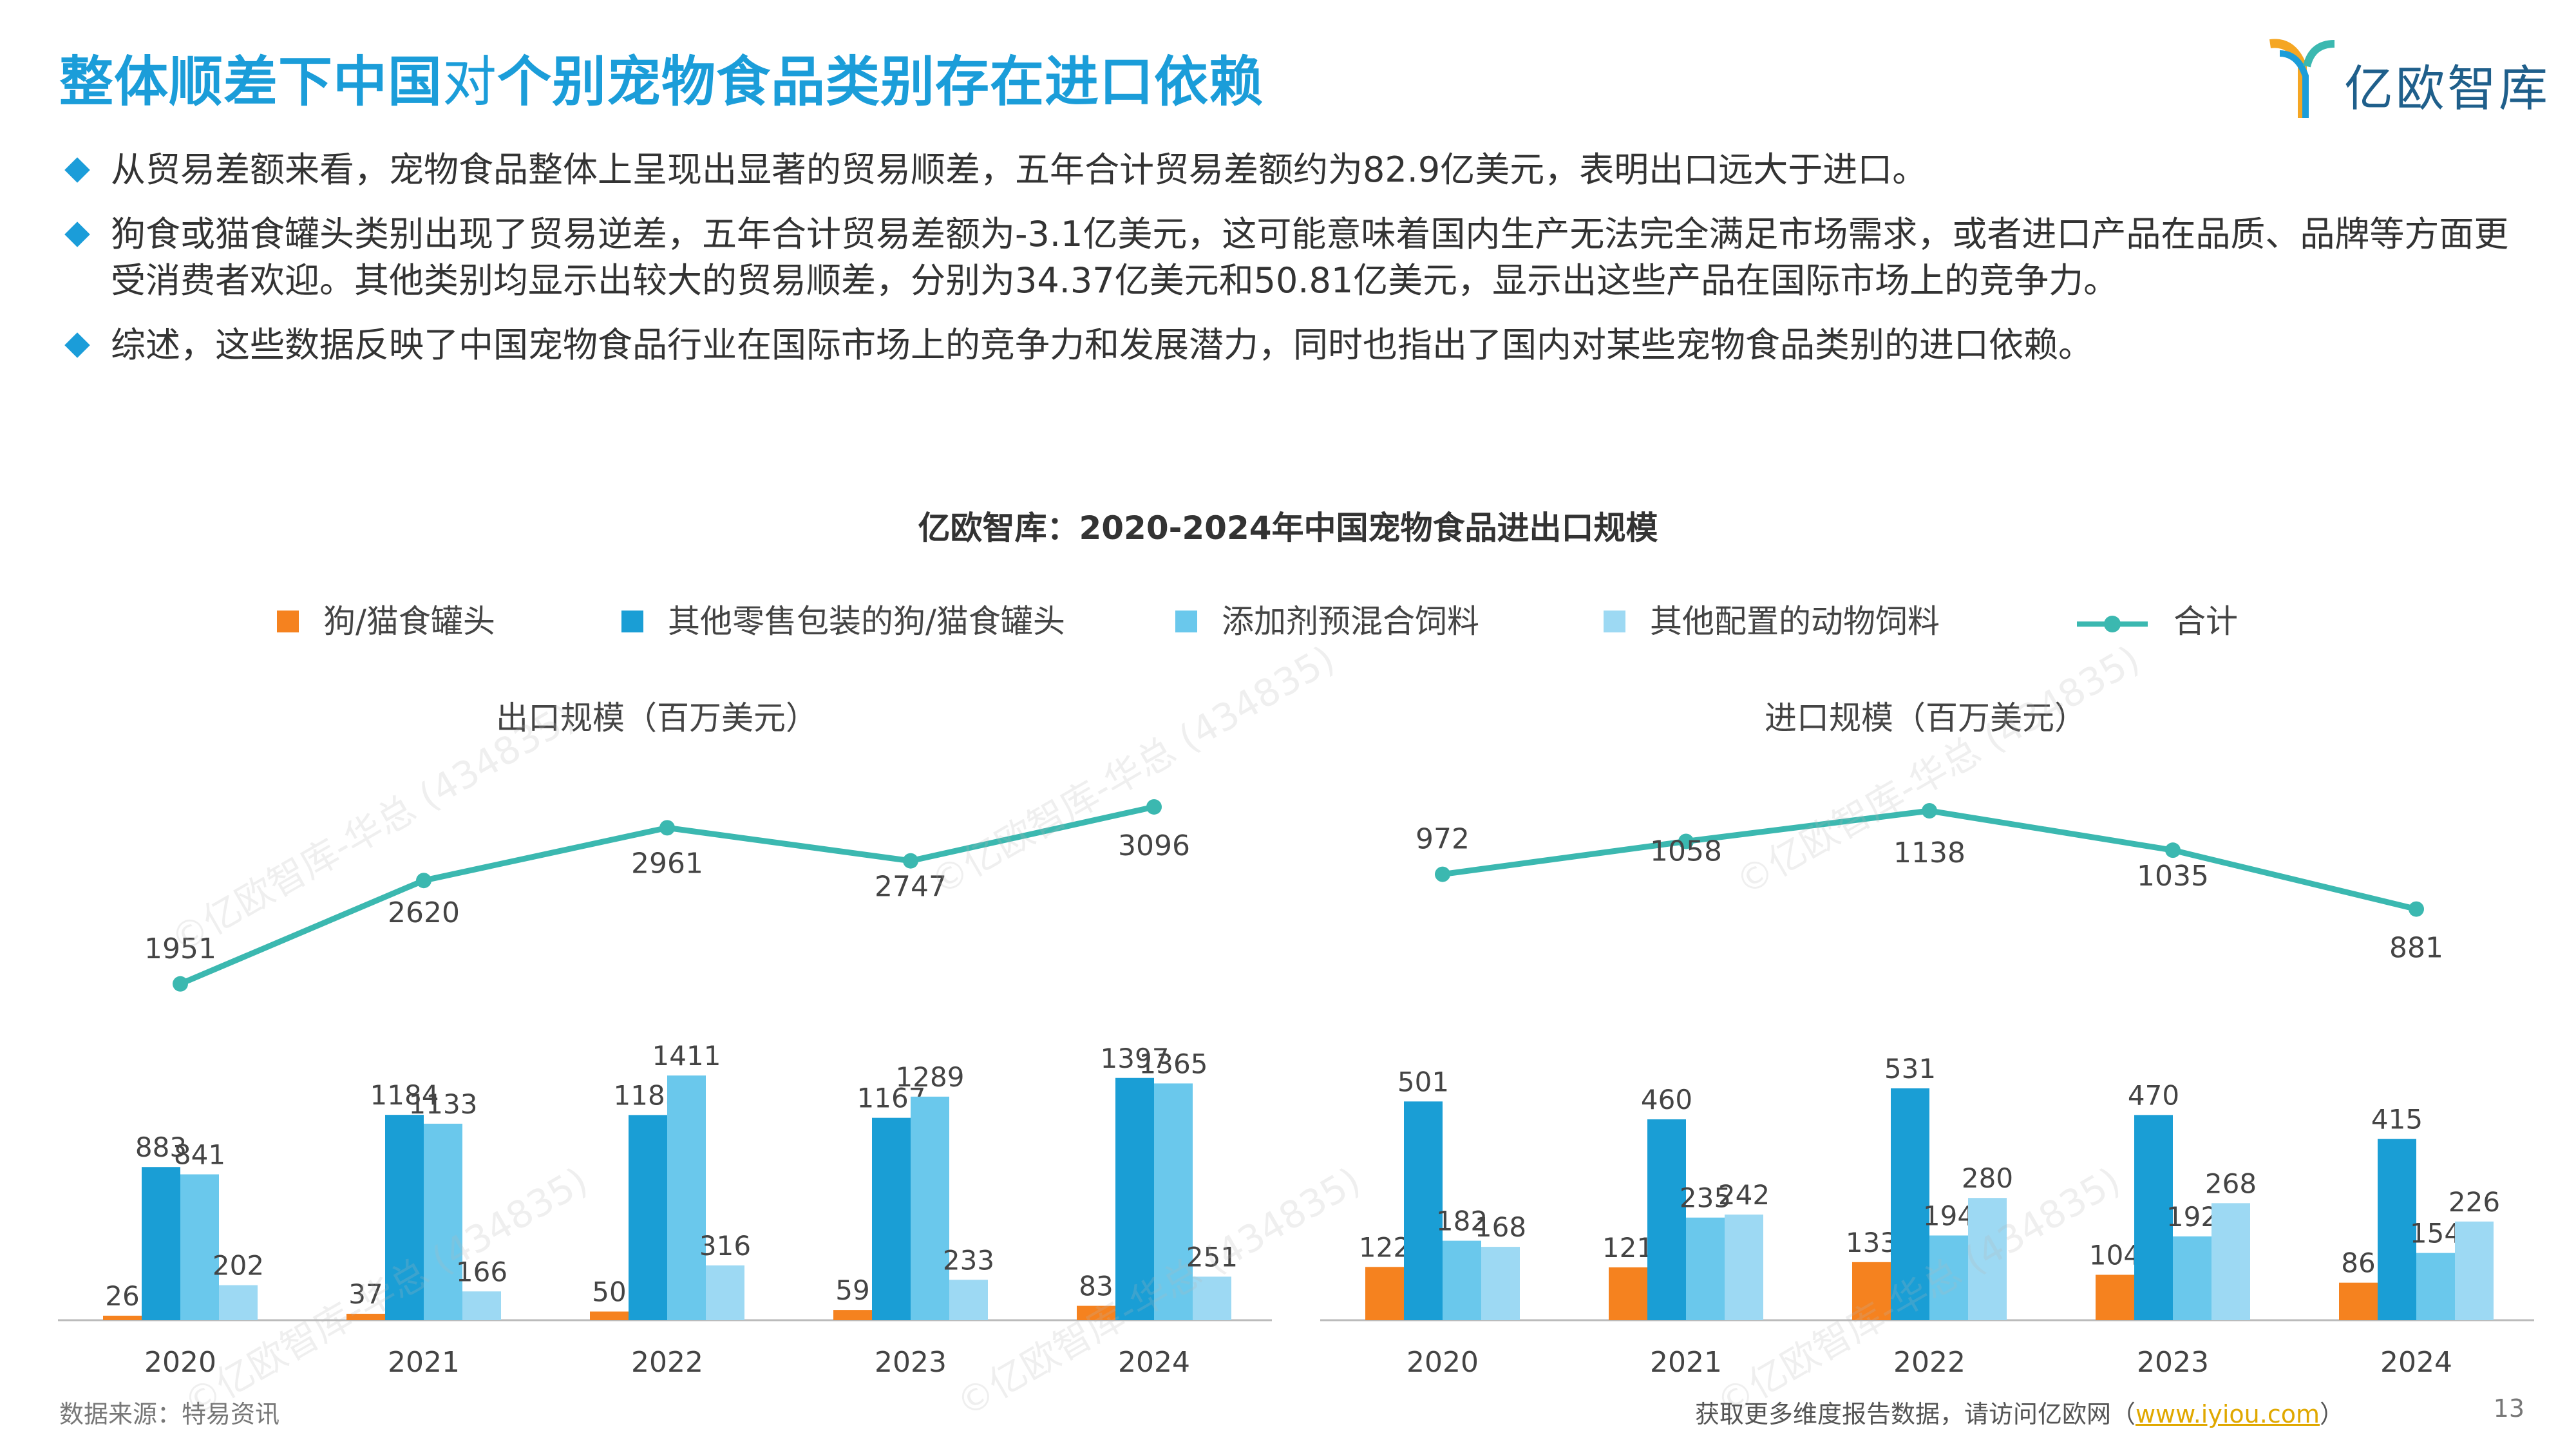 The width and height of the screenshot is (2576, 1449). Describe the element at coordinates (843, 621) in the screenshot. I see `legend-item: 其他零售包装的狗/猫食罐头` at that location.